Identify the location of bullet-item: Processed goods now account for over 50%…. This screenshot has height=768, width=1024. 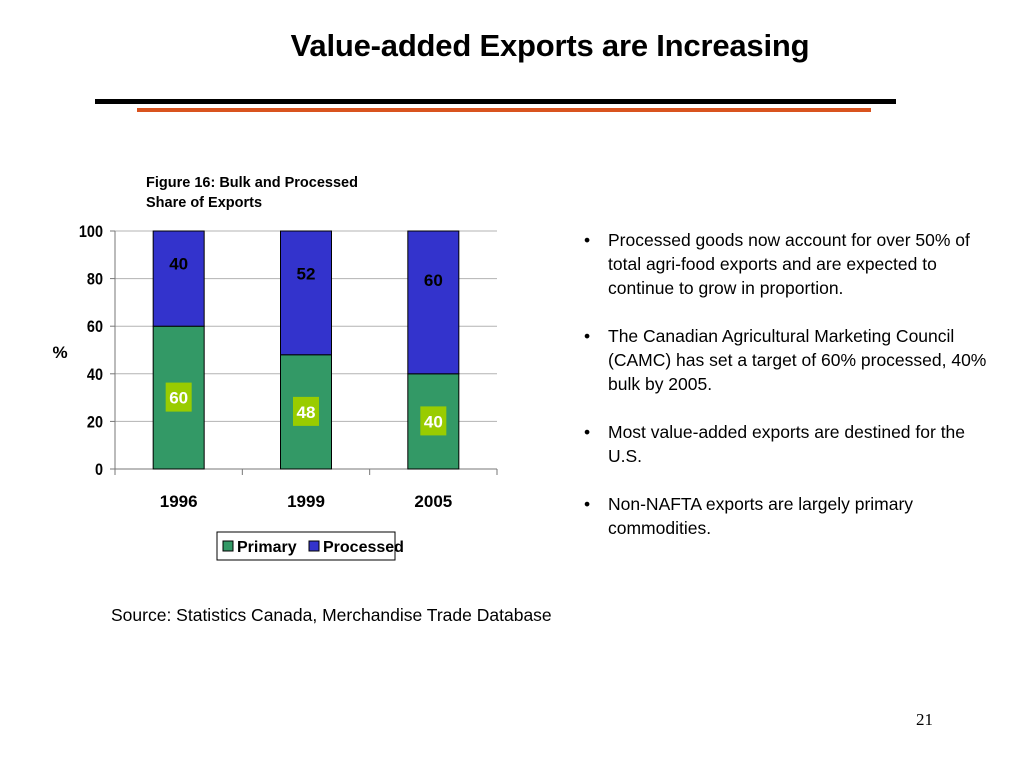
(789, 264).